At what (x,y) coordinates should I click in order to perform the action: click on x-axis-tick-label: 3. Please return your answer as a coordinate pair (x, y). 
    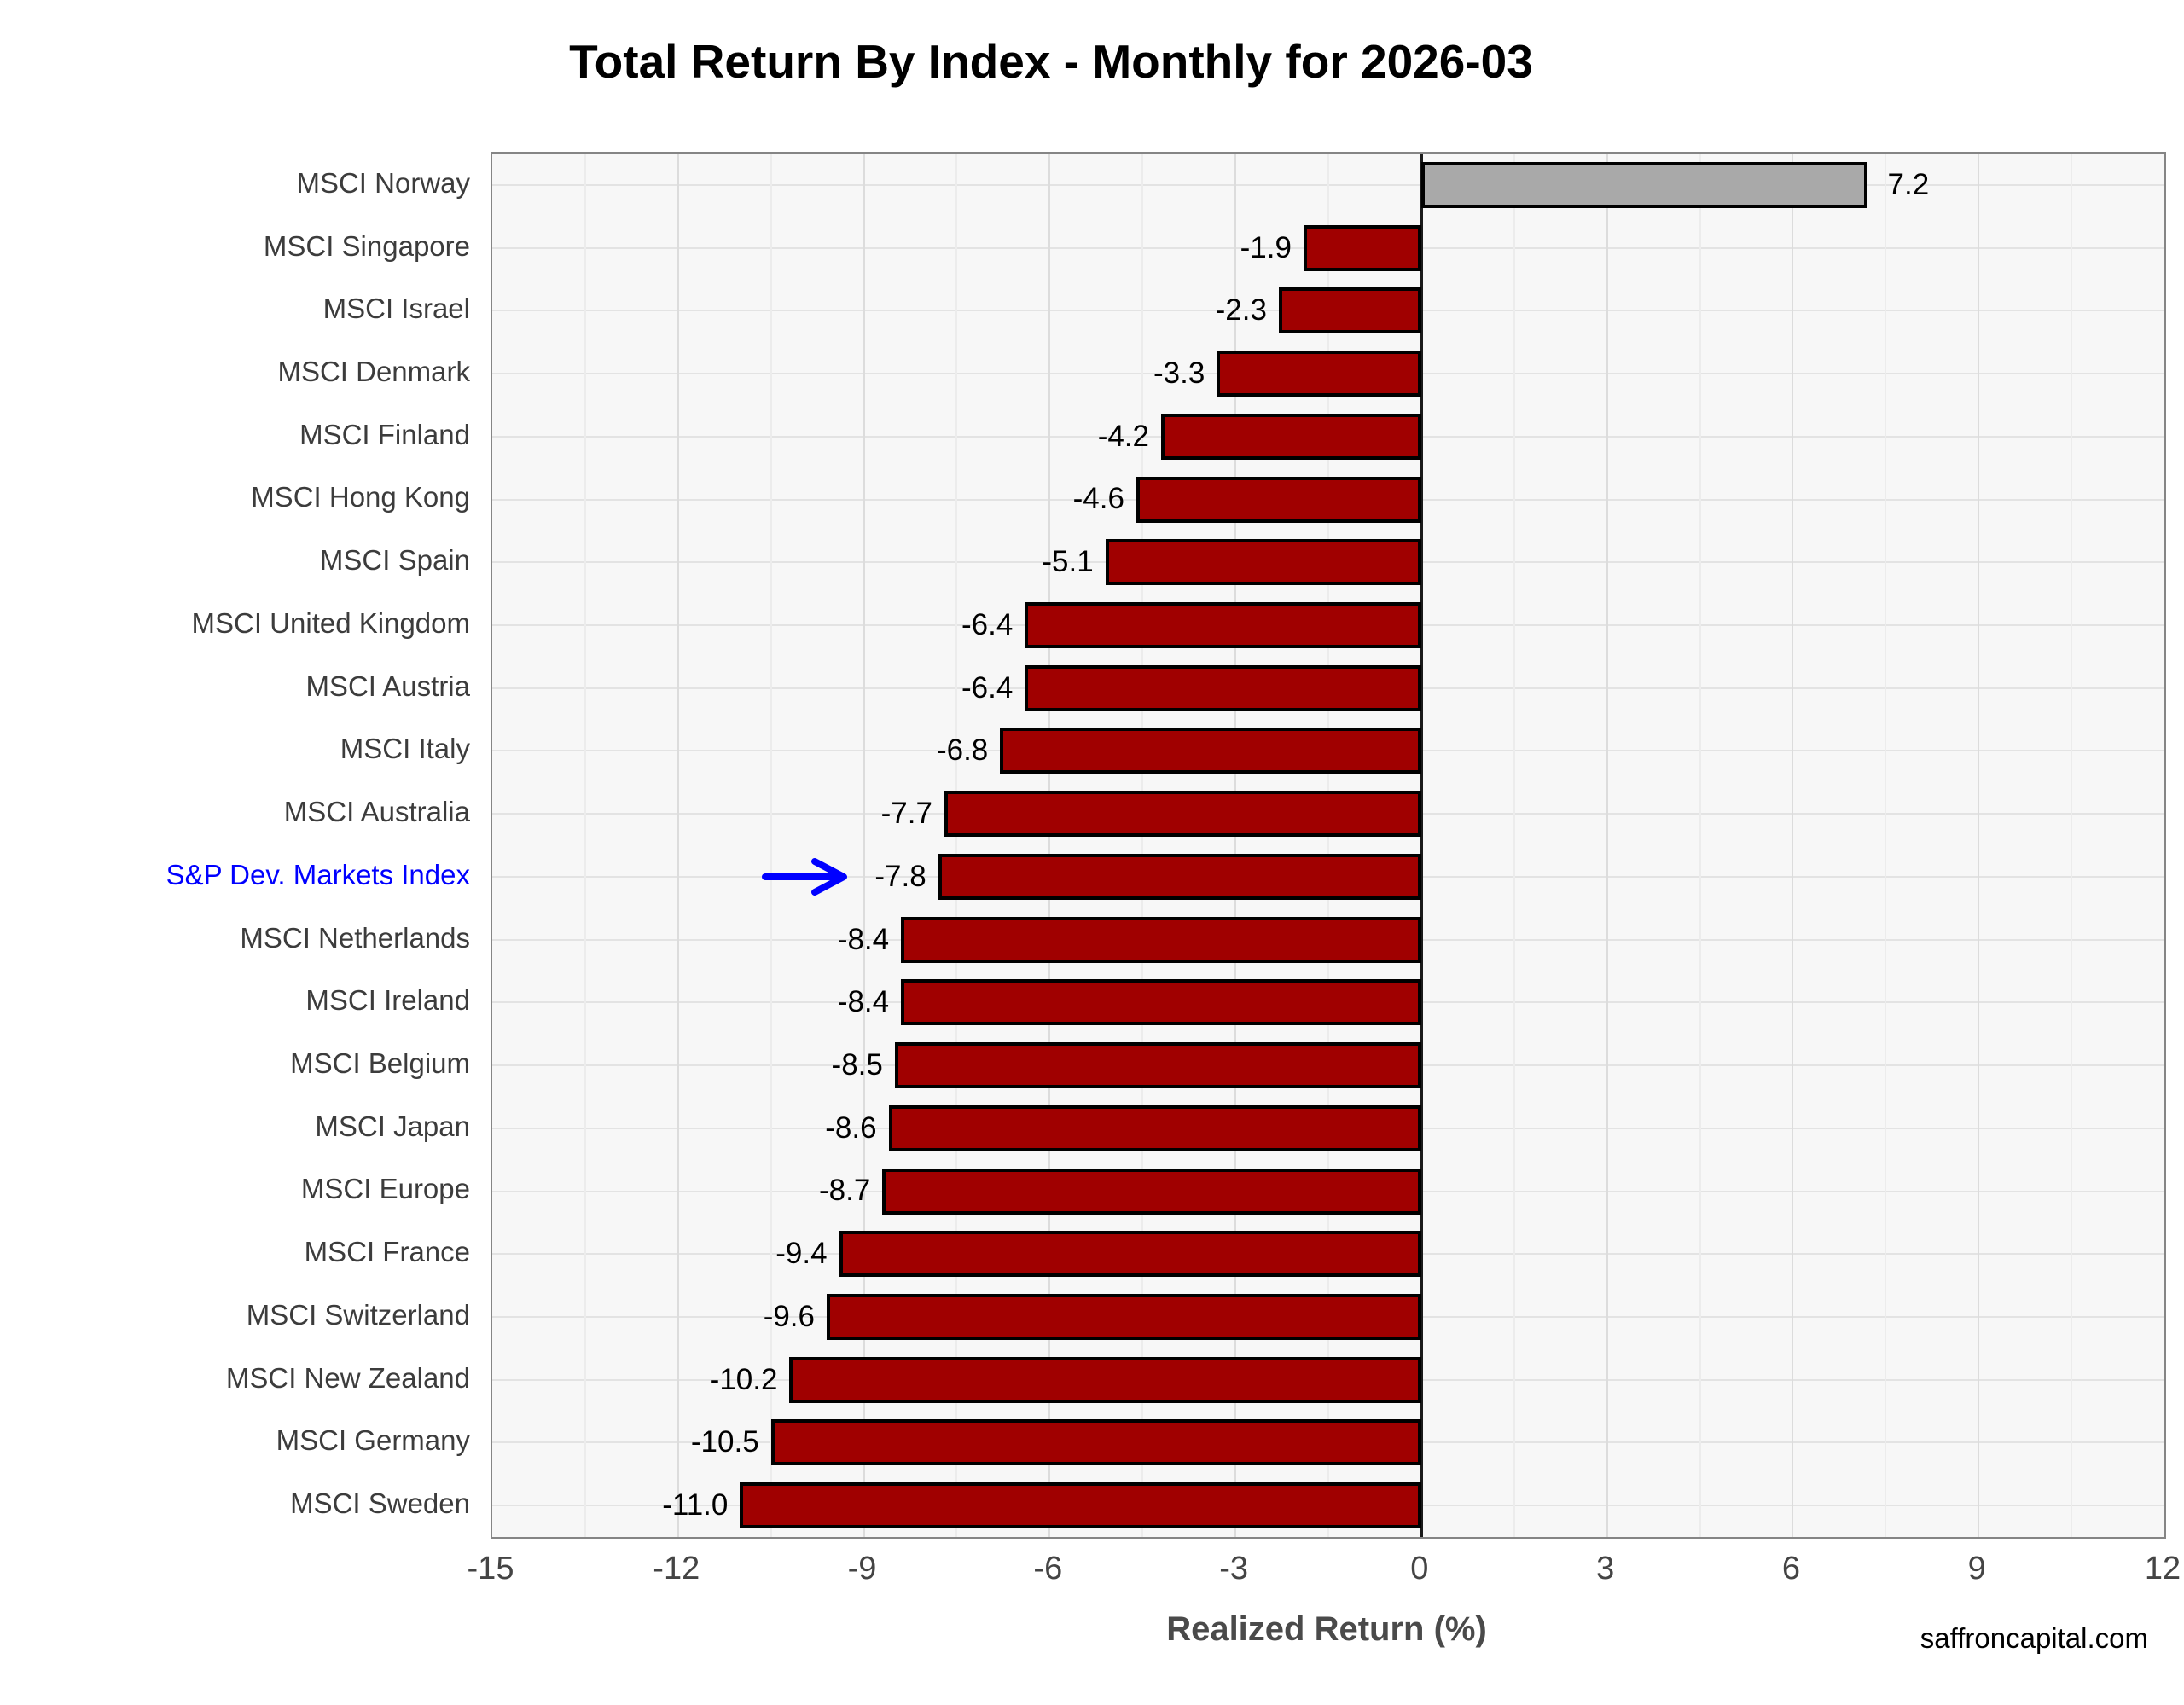
    Looking at the image, I should click on (1605, 1568).